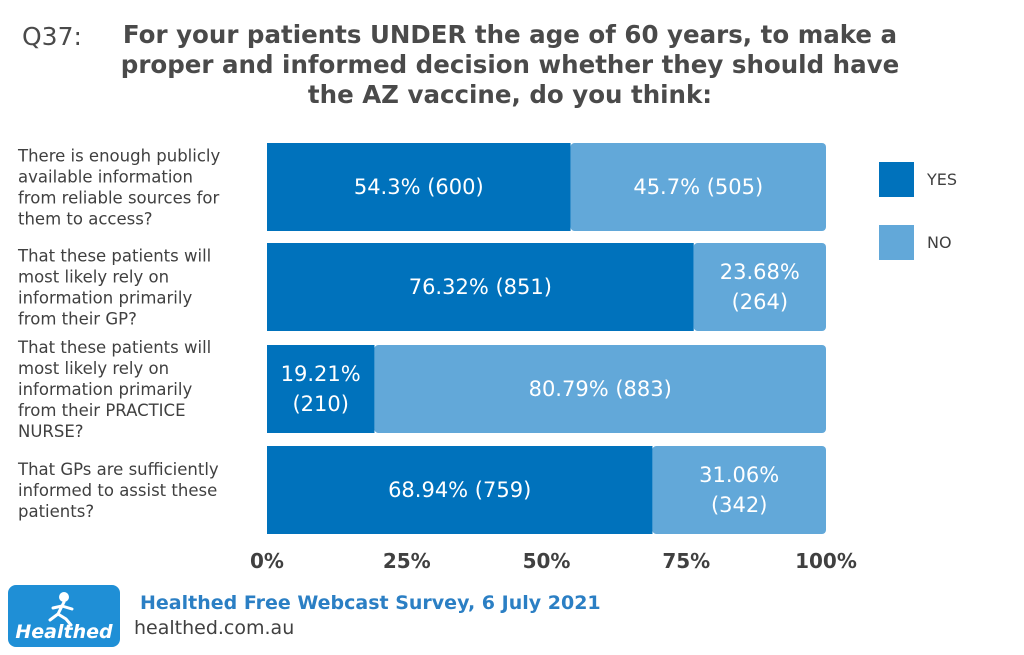 This screenshot has height=655, width=1024. I want to click on data-label: 54.3% (600), so click(419, 187).